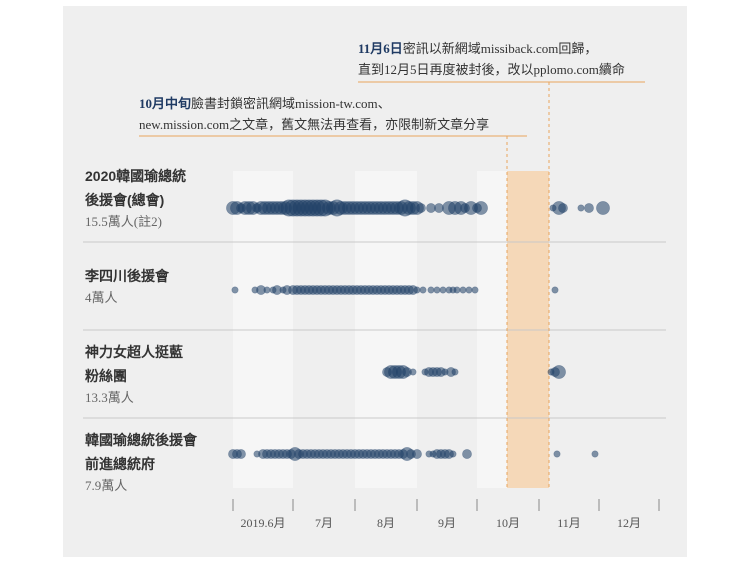 The width and height of the screenshot is (750, 562). I want to click on row-count: 7.9萬人, so click(106, 485).